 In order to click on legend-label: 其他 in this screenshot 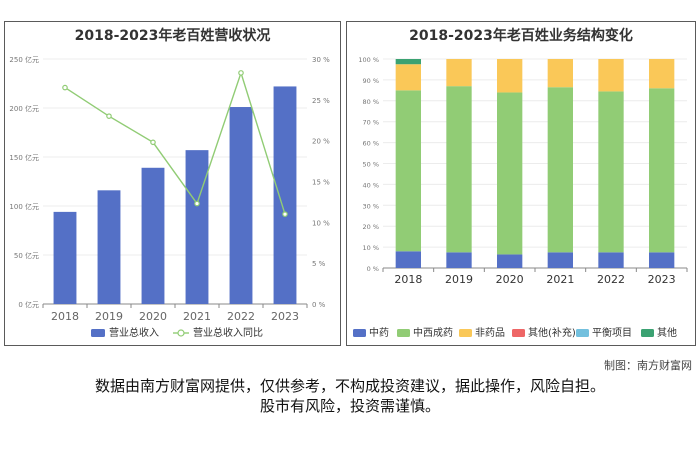, I will do `click(667, 332)`.